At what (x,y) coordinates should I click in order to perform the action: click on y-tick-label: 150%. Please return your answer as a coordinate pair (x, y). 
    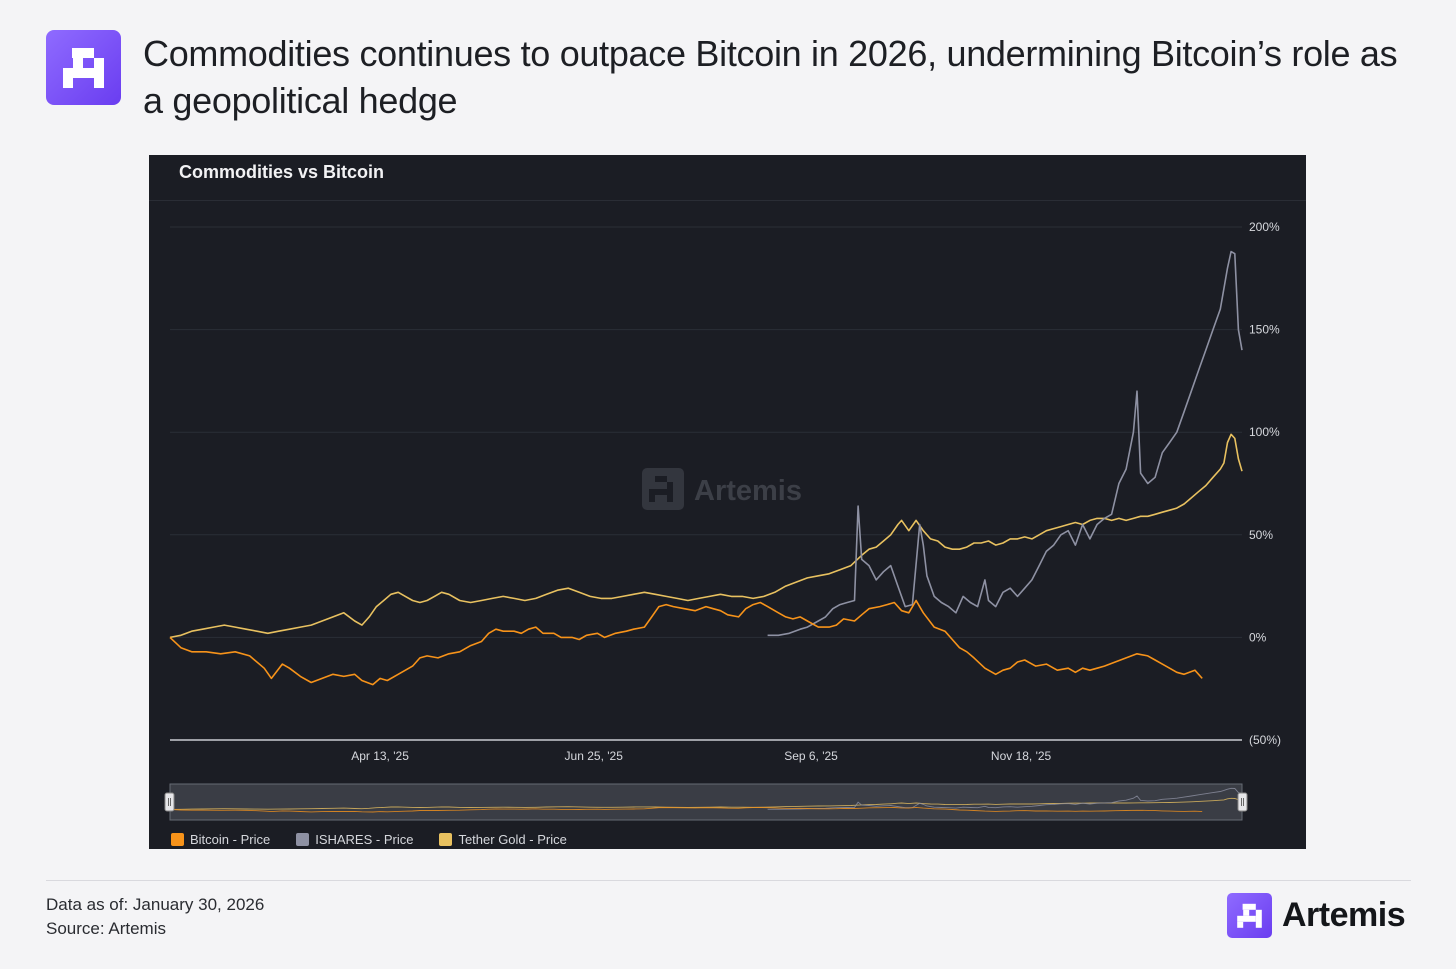
    Looking at the image, I should click on (1264, 330).